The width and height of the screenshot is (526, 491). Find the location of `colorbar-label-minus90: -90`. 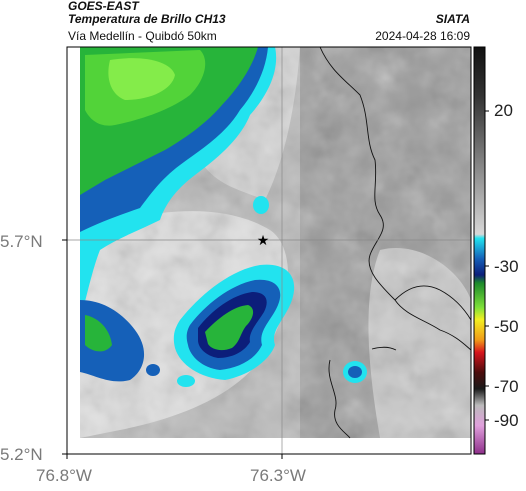

colorbar-label-minus90: -90 is located at coordinates (506, 420).